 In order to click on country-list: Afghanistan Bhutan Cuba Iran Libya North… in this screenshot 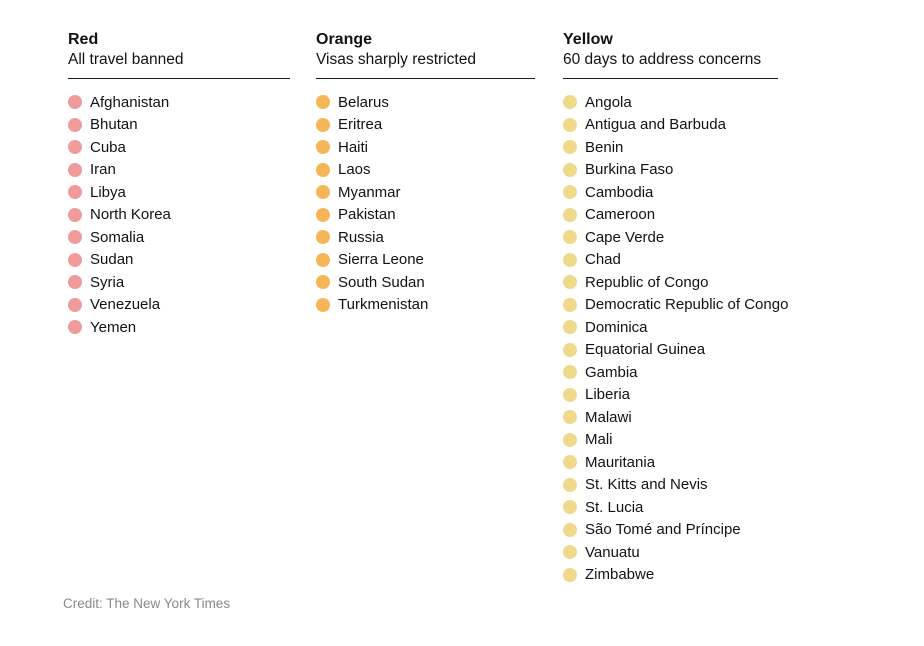, I will do `click(179, 215)`.